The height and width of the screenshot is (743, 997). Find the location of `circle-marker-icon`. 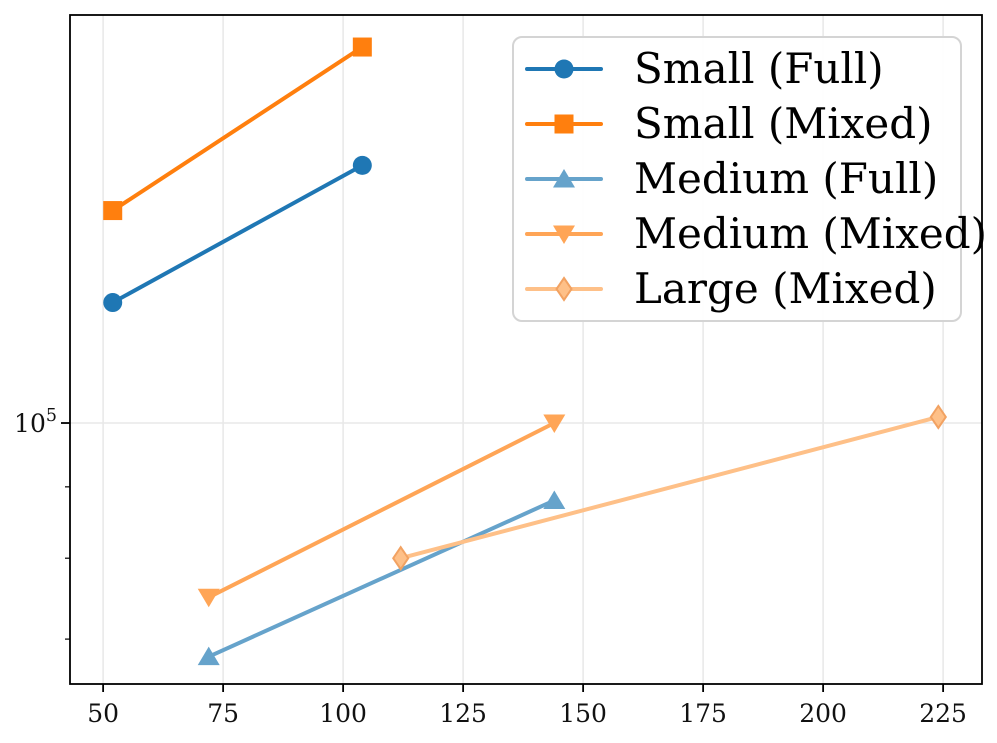

circle-marker-icon is located at coordinates (564, 69).